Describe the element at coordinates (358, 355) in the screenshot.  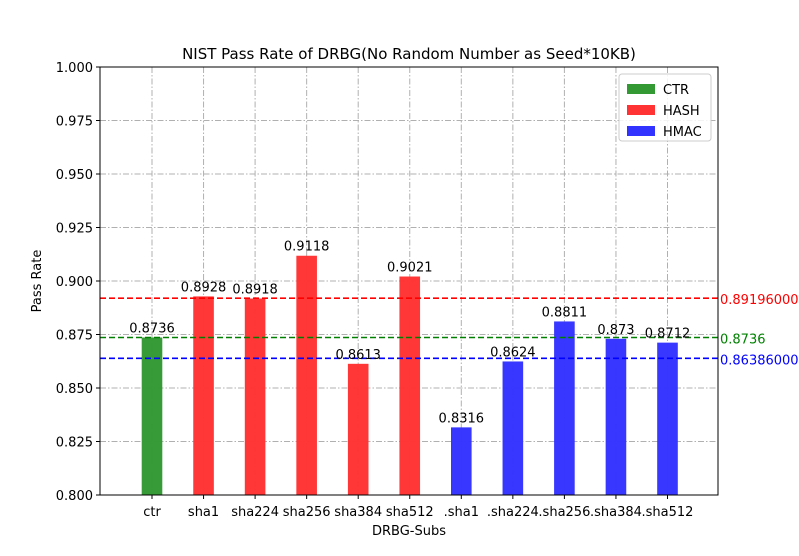
I see `bar-value-label: 0.8613` at that location.